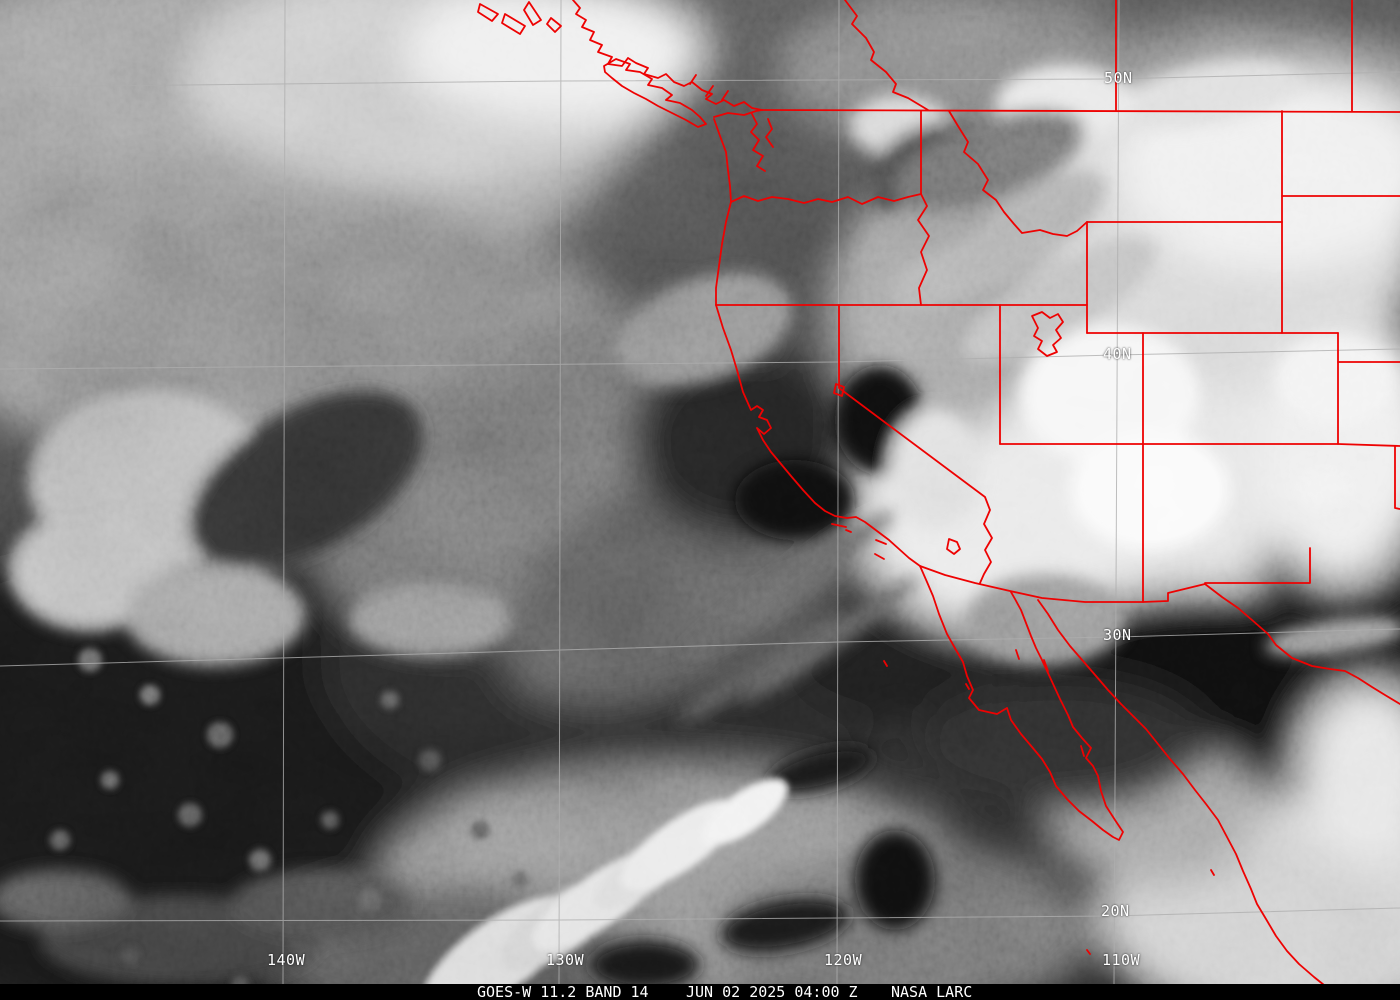 This screenshot has height=1000, width=1400. I want to click on gridline-120w, so click(838, 492).